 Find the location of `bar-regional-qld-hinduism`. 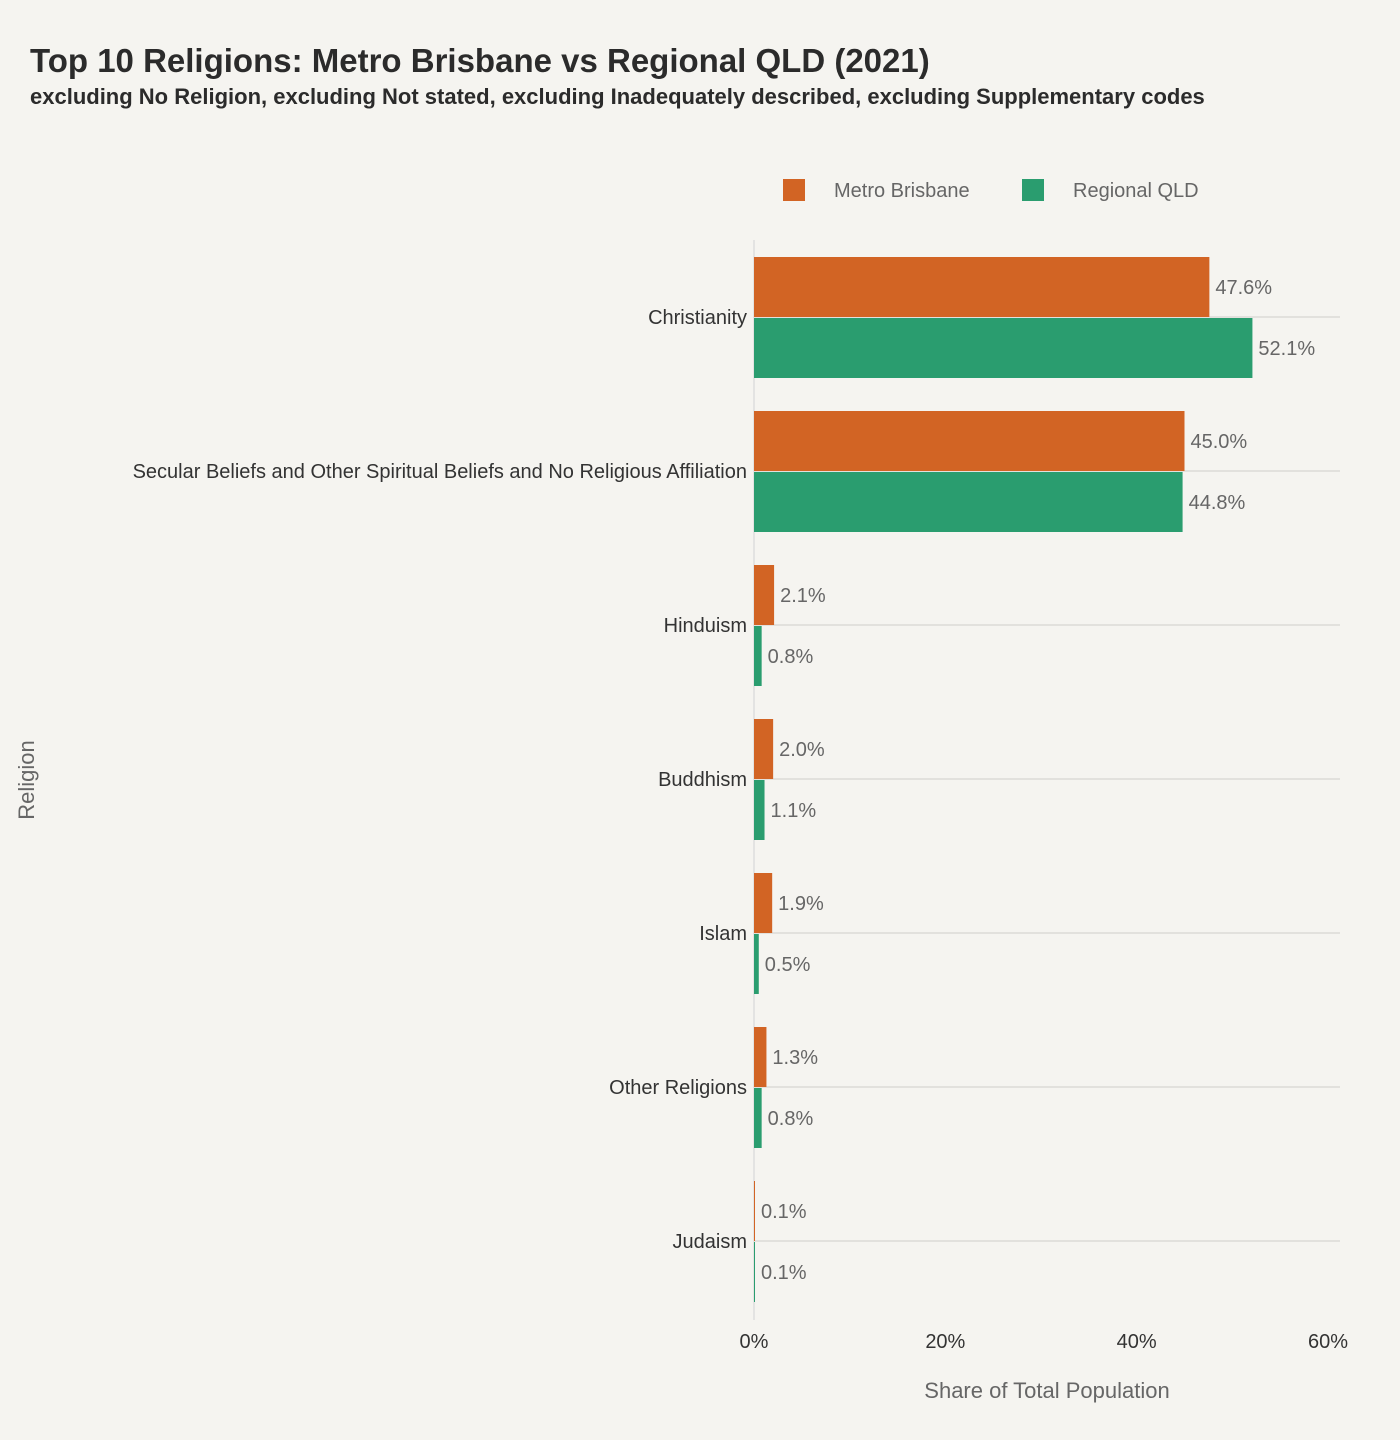

bar-regional-qld-hinduism is located at coordinates (758, 656).